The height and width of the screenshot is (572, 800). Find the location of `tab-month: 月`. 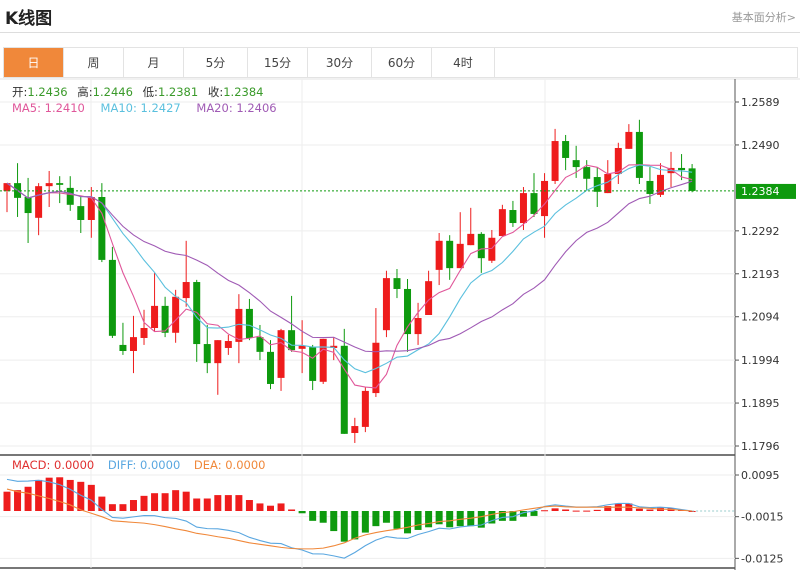

tab-month: 月 is located at coordinates (154, 62).